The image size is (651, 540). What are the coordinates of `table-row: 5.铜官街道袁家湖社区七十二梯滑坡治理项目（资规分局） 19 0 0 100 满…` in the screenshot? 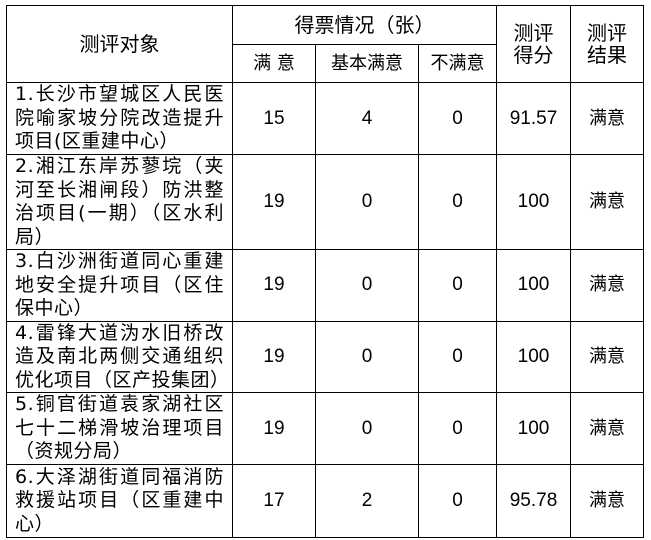 It's located at (325, 428).